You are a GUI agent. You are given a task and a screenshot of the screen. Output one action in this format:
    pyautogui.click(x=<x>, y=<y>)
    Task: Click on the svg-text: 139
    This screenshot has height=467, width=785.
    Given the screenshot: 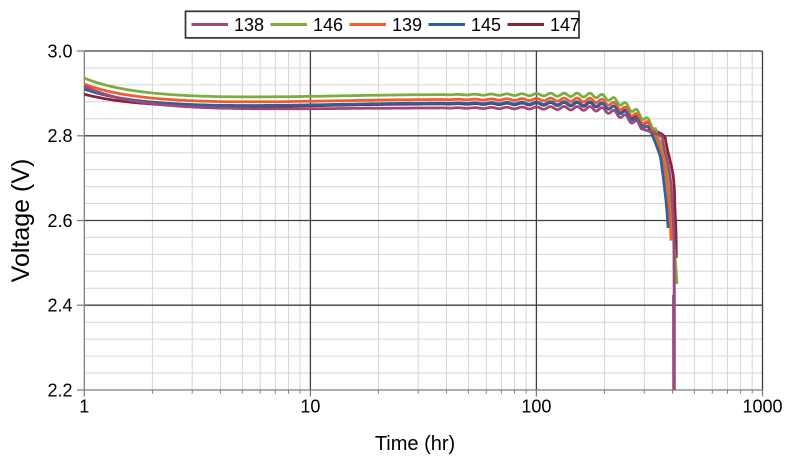 What is the action you would take?
    pyautogui.click(x=407, y=25)
    